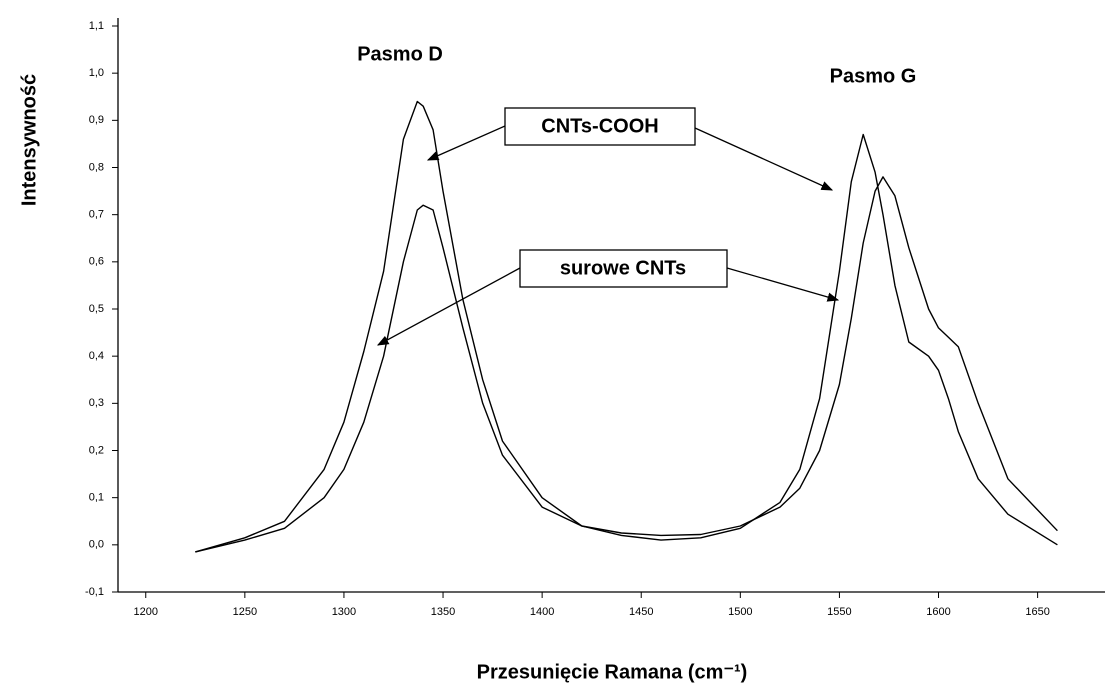 This screenshot has width=1107, height=693. Describe the element at coordinates (612, 672) in the screenshot. I see `x-axis-label: Przesunięcie Ramana (cm⁻¹)` at that location.